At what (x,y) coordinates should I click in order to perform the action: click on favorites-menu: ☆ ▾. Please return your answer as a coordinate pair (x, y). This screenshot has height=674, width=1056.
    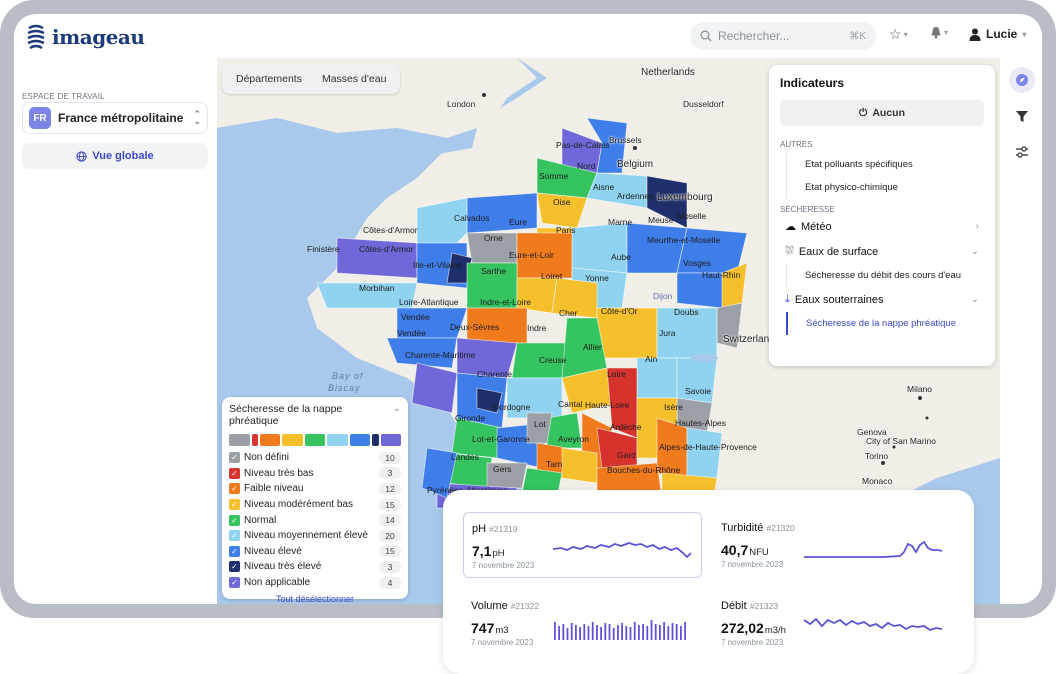
    Looking at the image, I should click on (898, 34).